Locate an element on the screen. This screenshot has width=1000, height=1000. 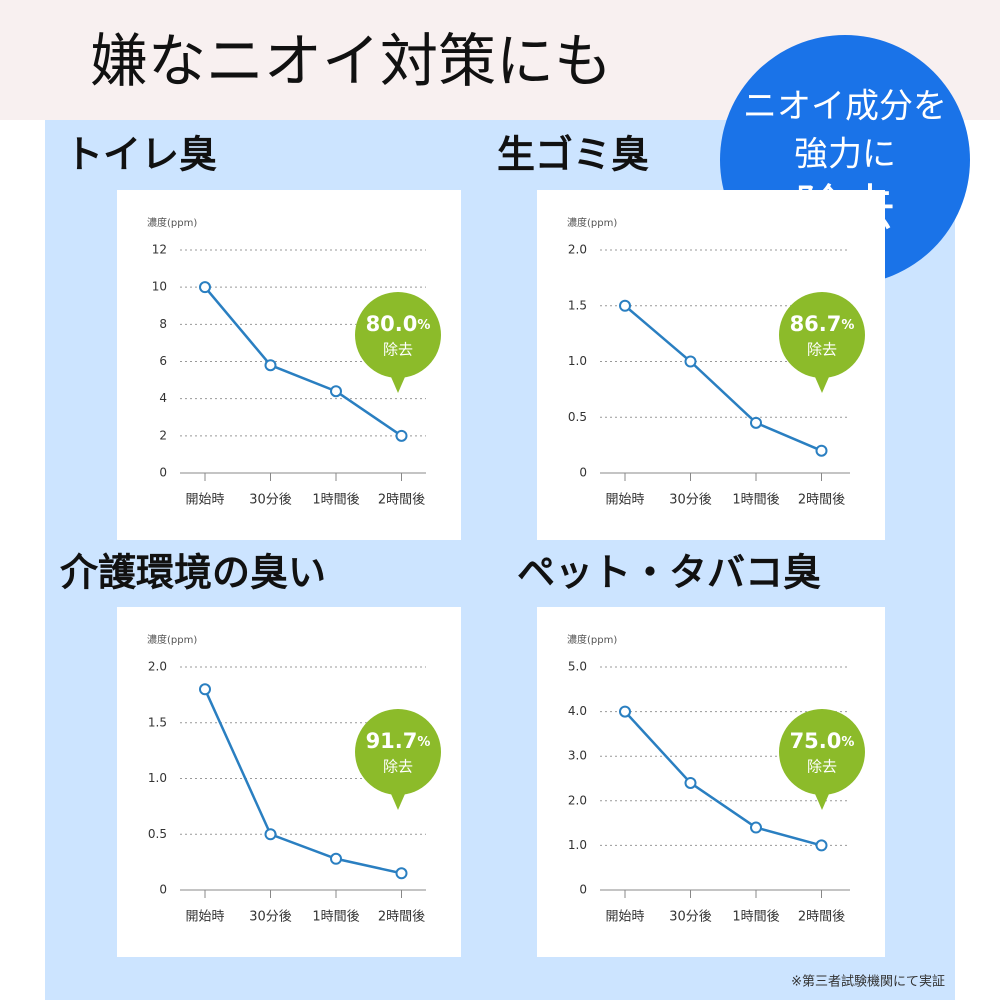
y-tick-label: 6 is located at coordinates (163, 361).